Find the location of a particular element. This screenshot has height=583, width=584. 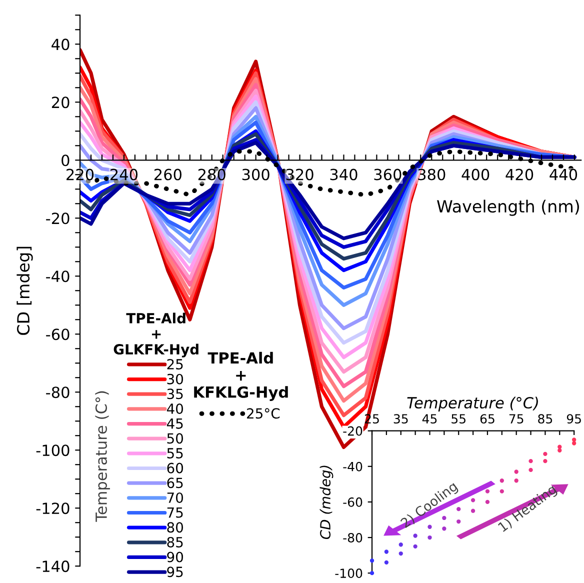

x-tick-label: 380 is located at coordinates (432, 174).